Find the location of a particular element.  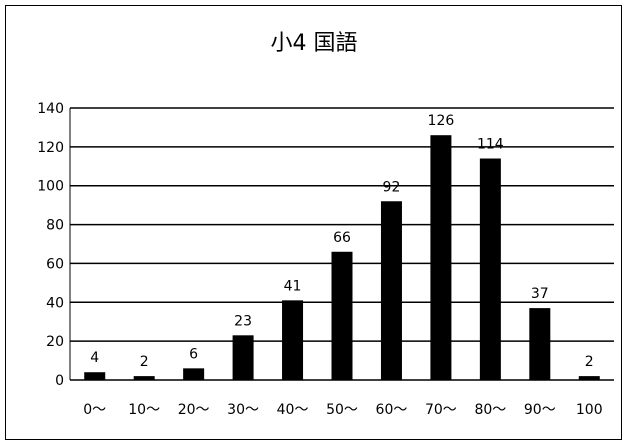

x-tick-label: 50〜 is located at coordinates (342, 410).